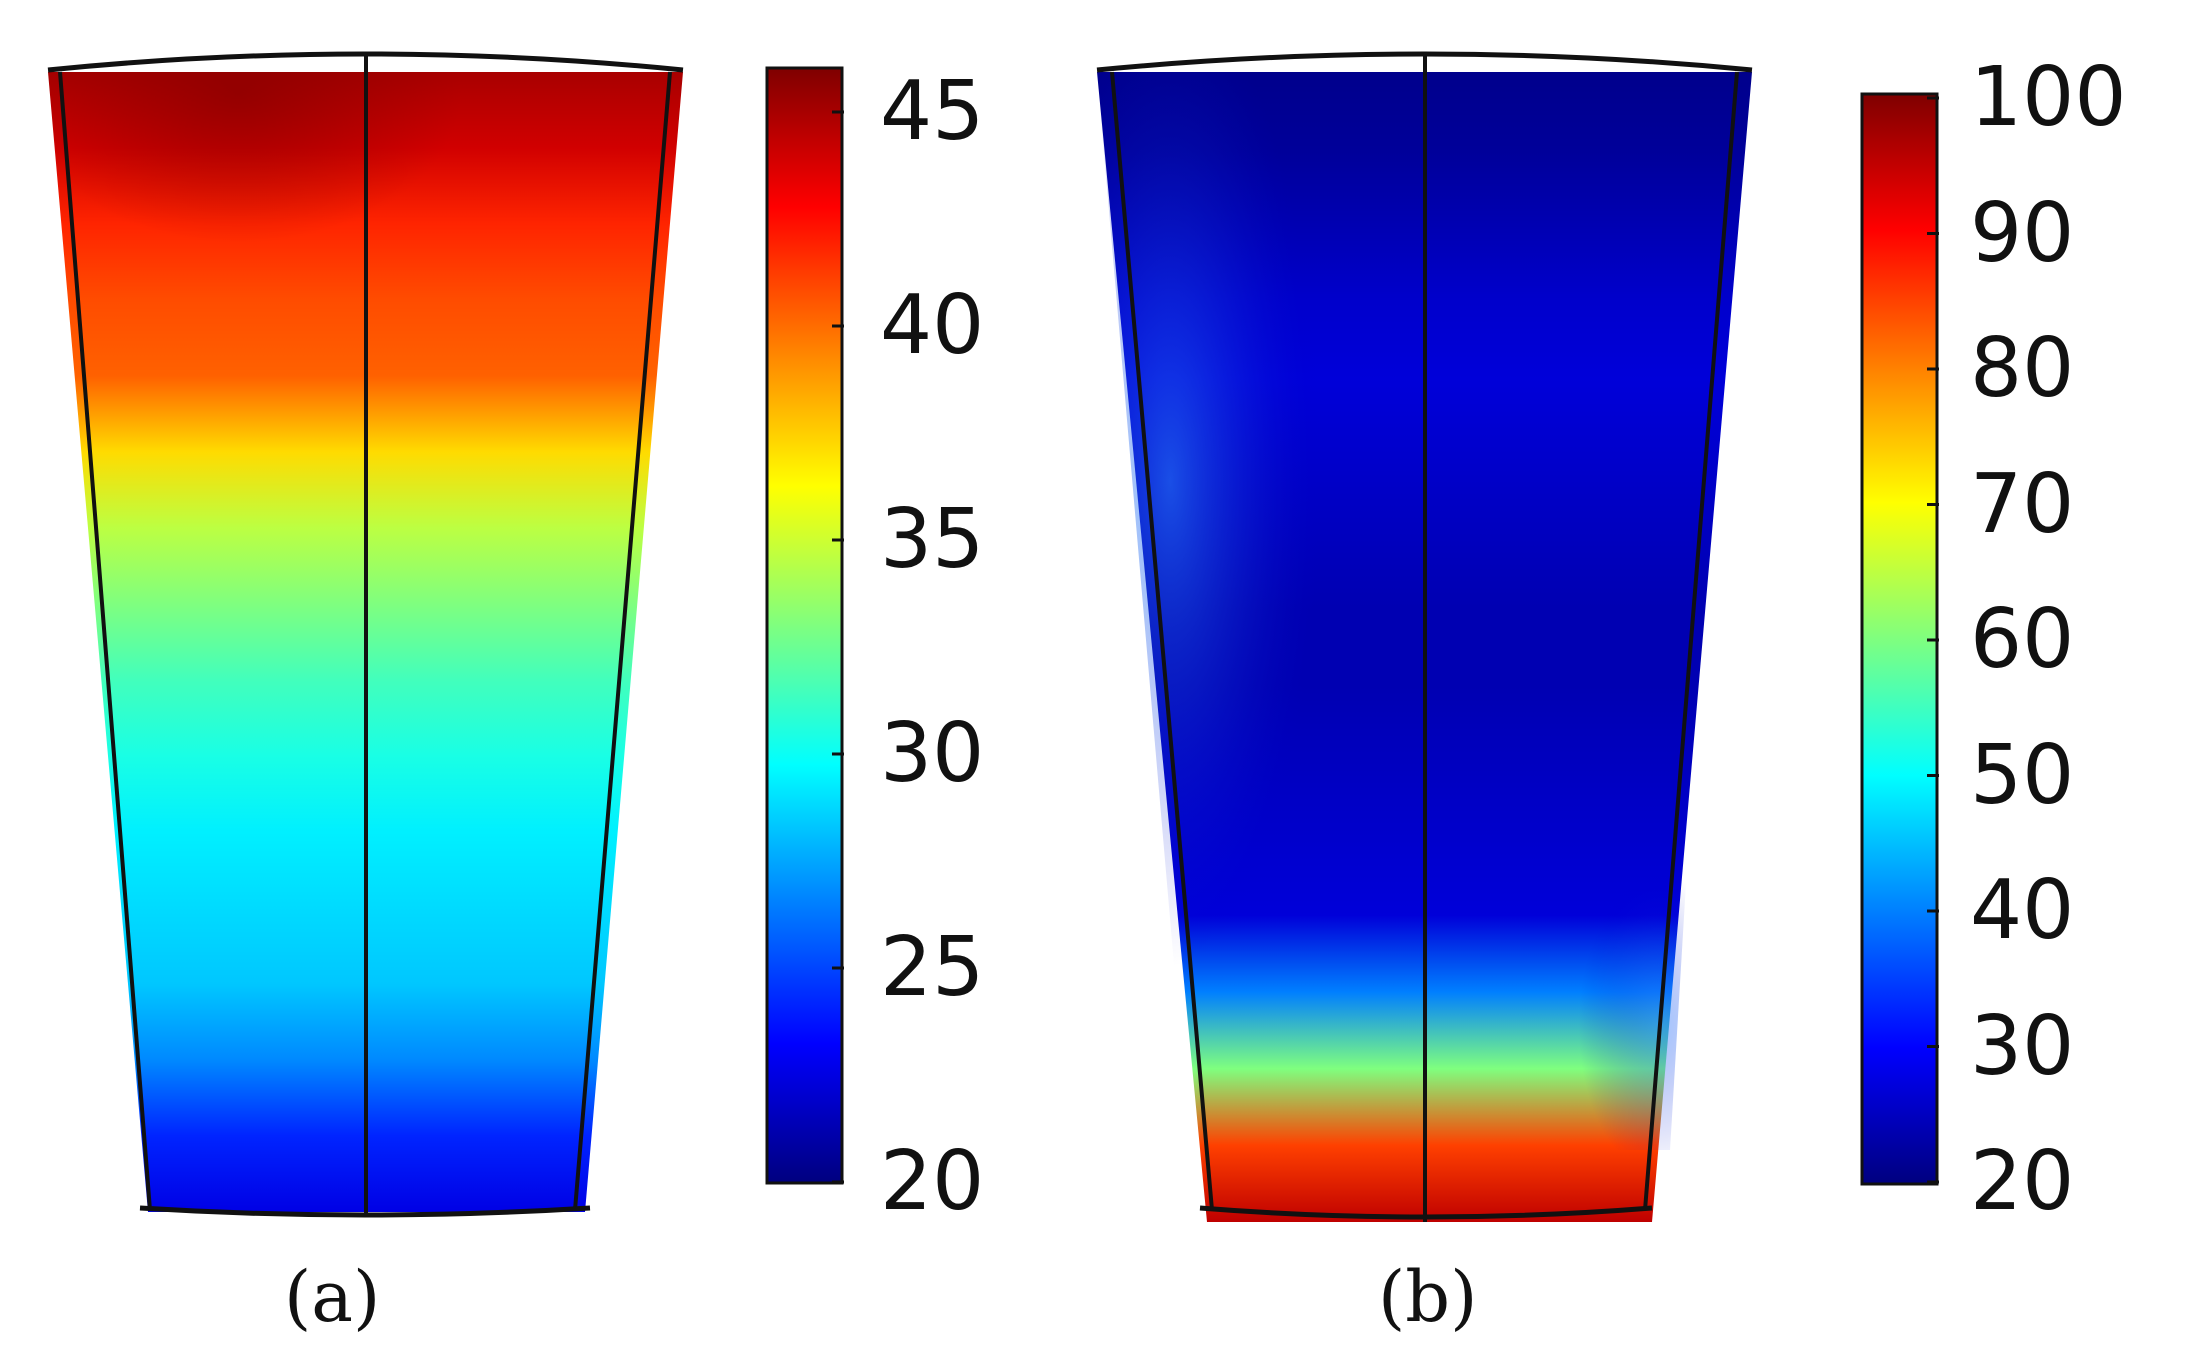 This screenshot has width=2195, height=1372. What do you see at coordinates (1565, 900) in the screenshot?
I see `panel-b-plume-right` at bounding box center [1565, 900].